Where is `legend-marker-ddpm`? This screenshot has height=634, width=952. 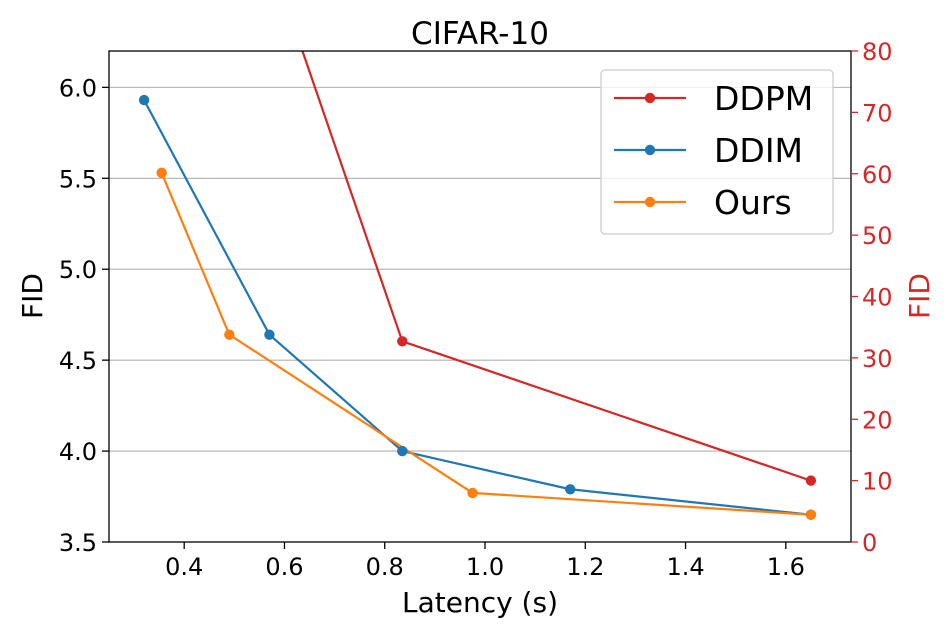
legend-marker-ddpm is located at coordinates (650, 98).